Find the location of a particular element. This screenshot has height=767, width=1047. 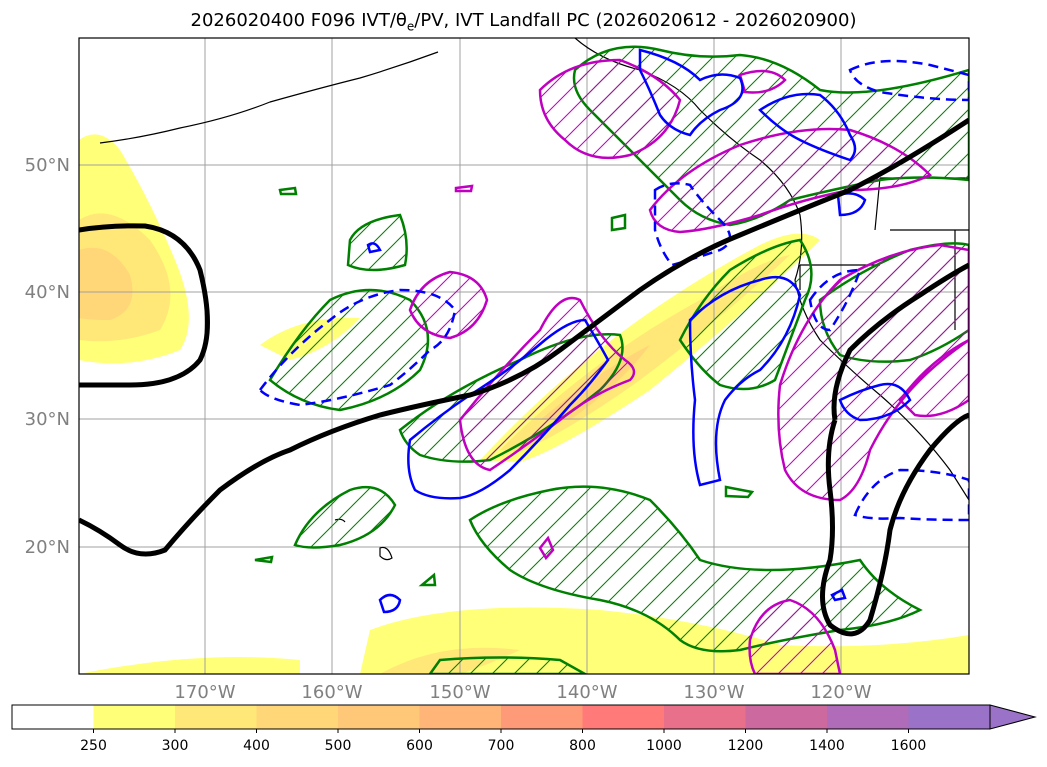

colorbar-tick-label: 800 is located at coordinates (582, 746).